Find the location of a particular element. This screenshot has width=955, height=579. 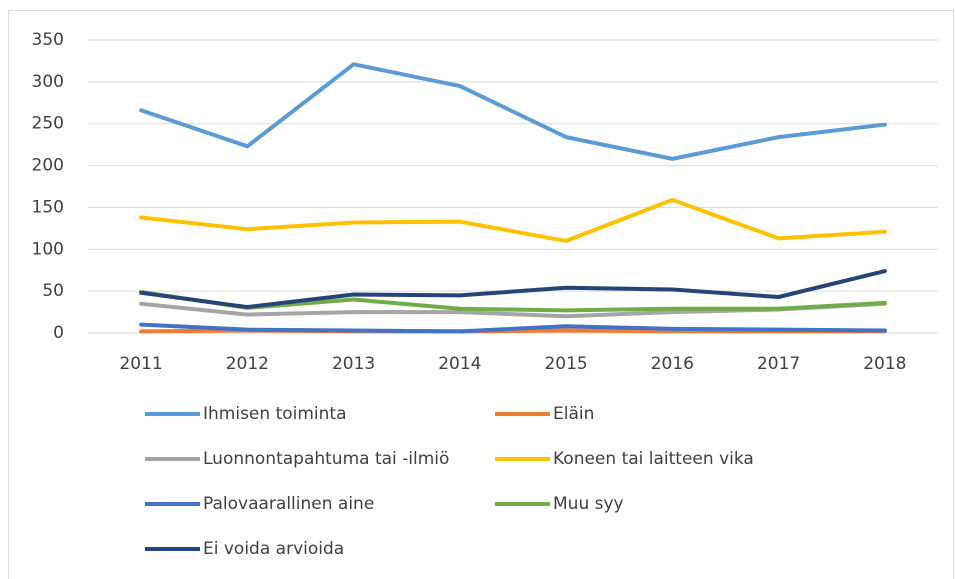

y-tick-label: 0 is located at coordinates (58, 333).